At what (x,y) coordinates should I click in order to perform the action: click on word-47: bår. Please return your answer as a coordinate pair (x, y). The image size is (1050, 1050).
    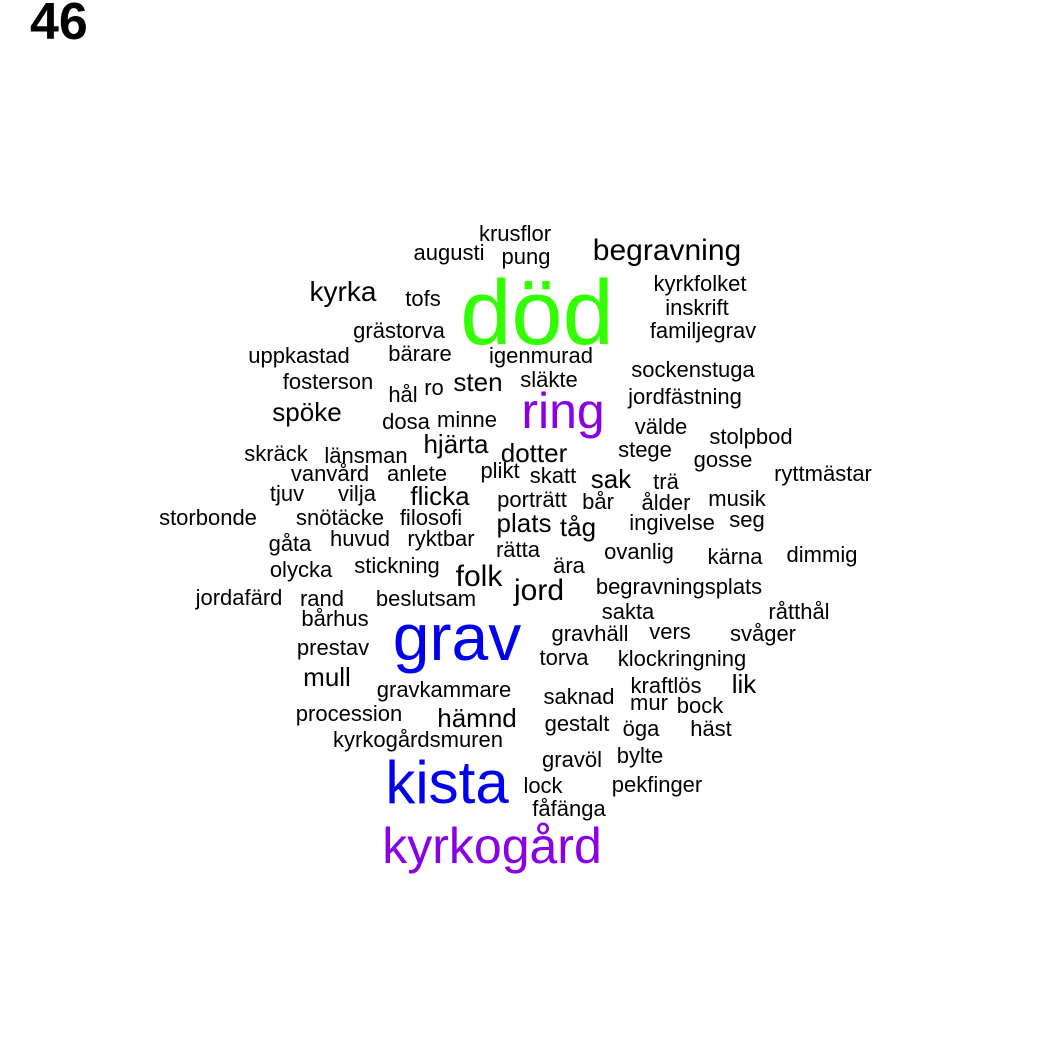
    Looking at the image, I should click on (598, 501).